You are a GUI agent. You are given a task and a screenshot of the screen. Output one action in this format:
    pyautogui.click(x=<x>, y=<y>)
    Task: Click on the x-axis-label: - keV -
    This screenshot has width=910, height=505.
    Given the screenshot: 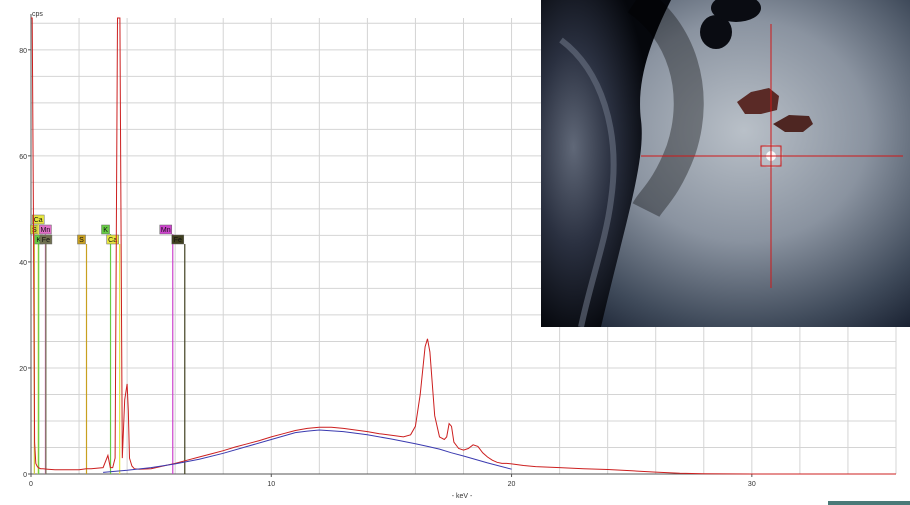 What is the action you would take?
    pyautogui.click(x=462, y=496)
    